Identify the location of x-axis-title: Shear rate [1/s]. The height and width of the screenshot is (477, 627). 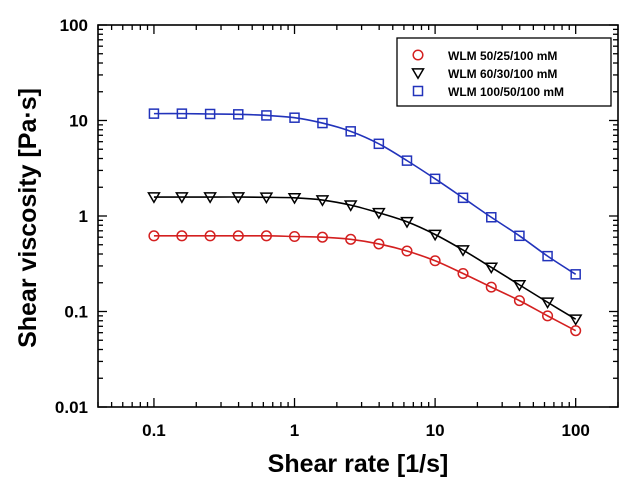
(358, 463).